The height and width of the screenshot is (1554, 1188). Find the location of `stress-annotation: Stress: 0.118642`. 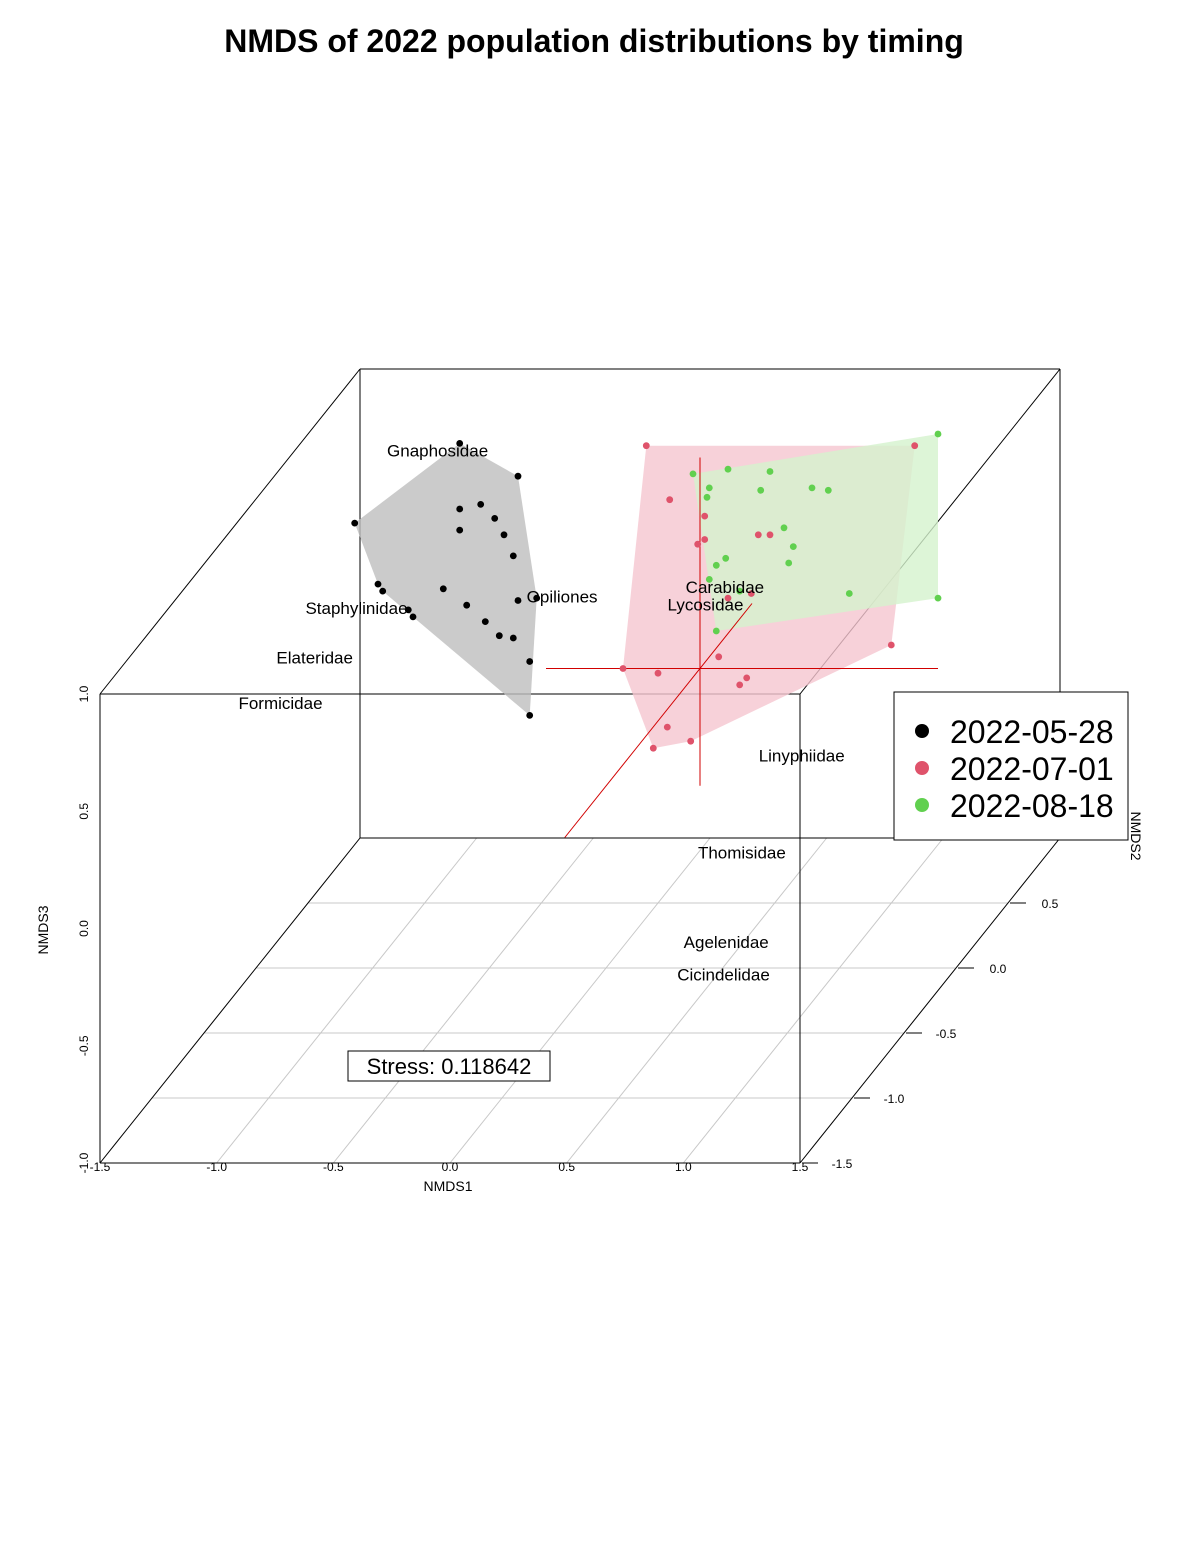

stress-annotation: Stress: 0.118642 is located at coordinates (449, 1066).